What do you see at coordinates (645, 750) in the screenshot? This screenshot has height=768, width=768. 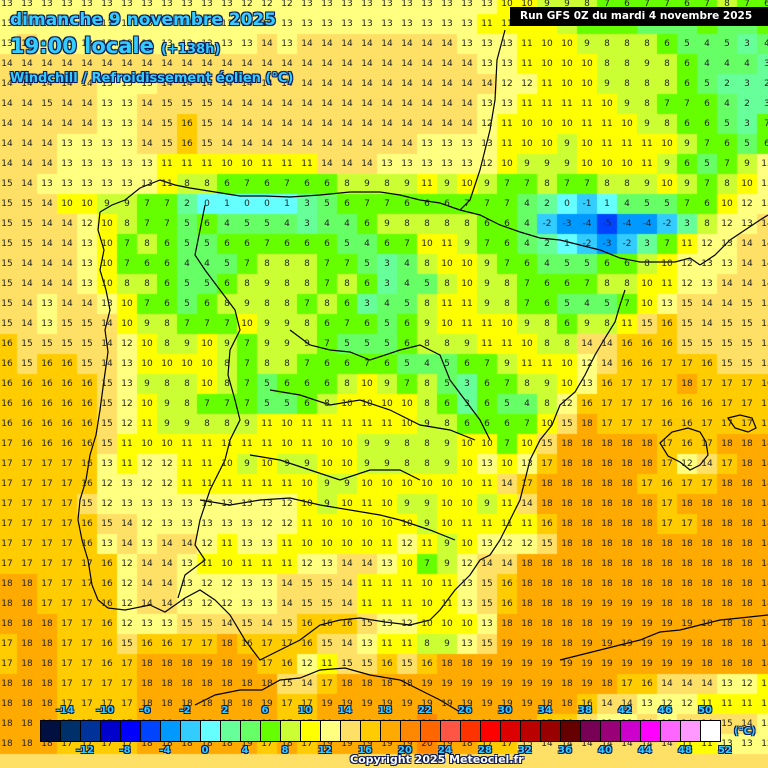 I see `legend-tick-label: 44` at bounding box center [645, 750].